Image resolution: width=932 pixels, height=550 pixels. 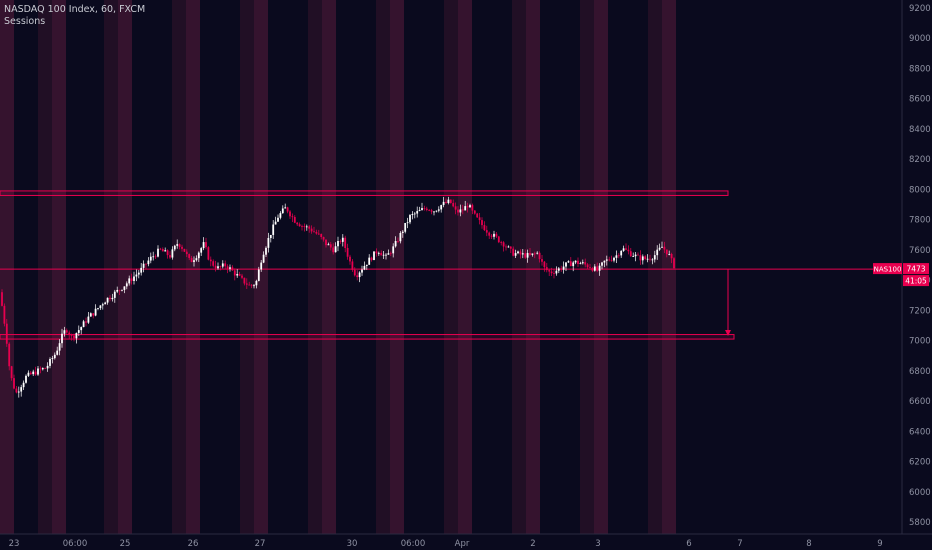 What do you see at coordinates (920, 9) in the screenshot?
I see `price-tick-label: 9200` at bounding box center [920, 9].